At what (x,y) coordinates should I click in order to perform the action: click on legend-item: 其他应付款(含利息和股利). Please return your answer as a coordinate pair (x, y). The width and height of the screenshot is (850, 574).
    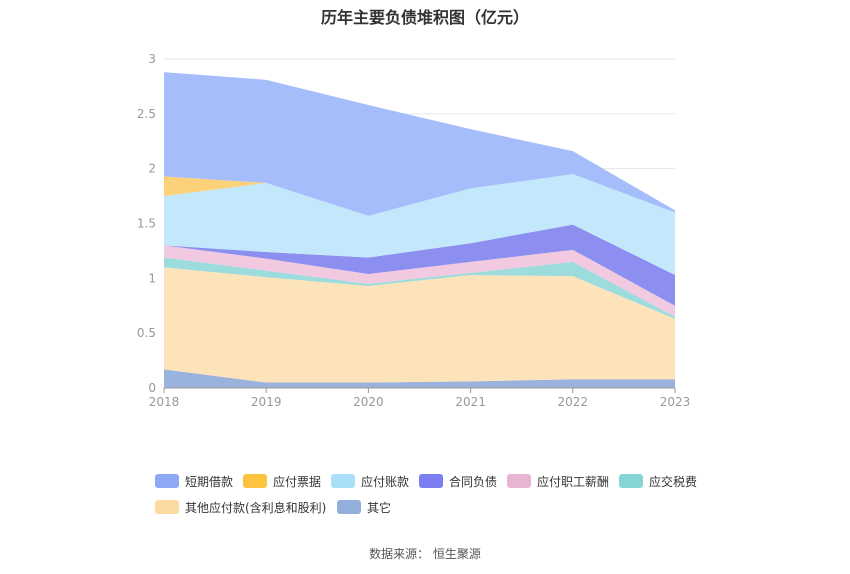
    Looking at the image, I should click on (240, 507).